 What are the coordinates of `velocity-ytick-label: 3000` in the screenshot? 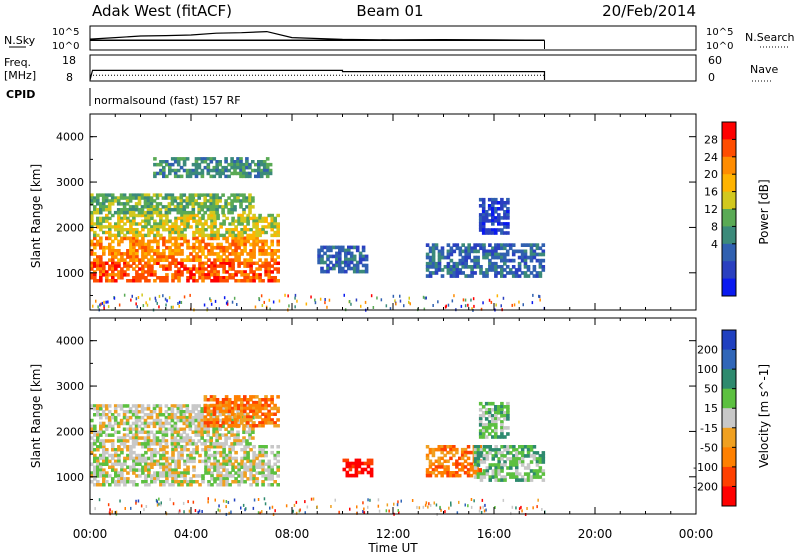 It's located at (70, 386).